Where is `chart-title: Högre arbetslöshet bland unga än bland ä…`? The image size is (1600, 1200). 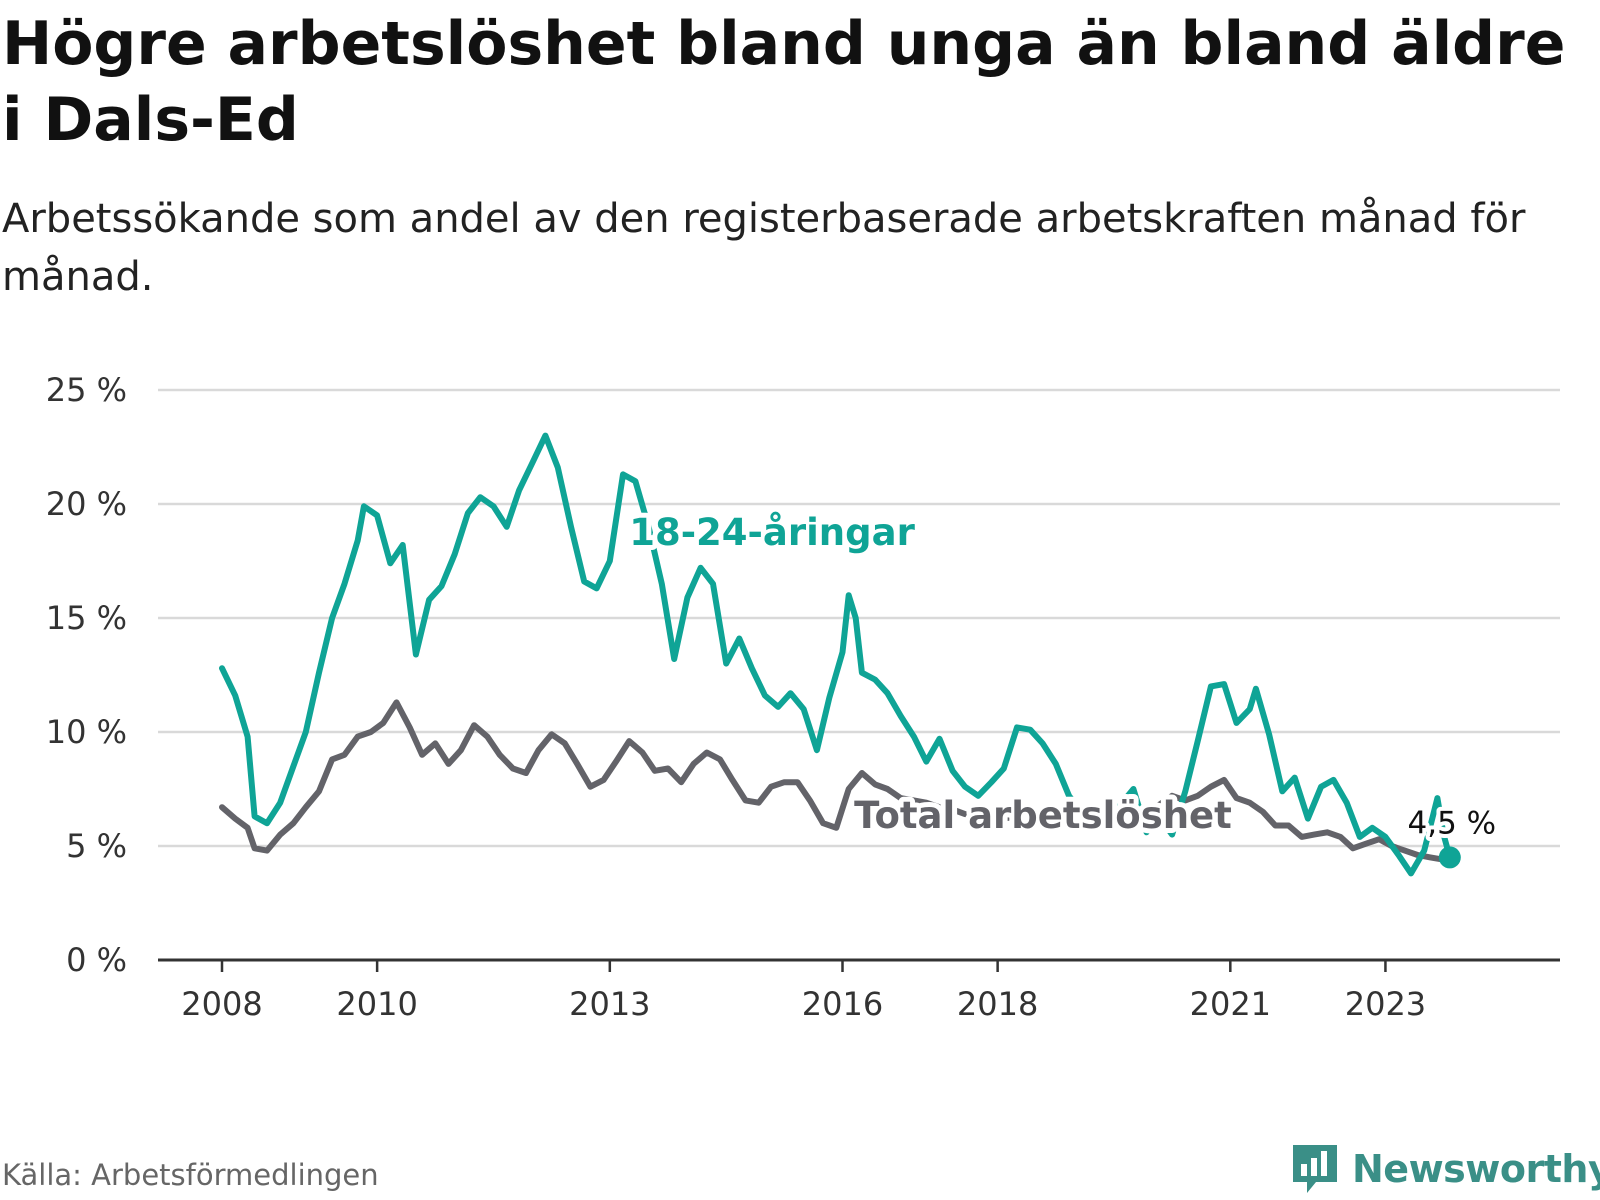
chart-title: Högre arbetslöshet bland unga än bland ä… is located at coordinates (784, 82).